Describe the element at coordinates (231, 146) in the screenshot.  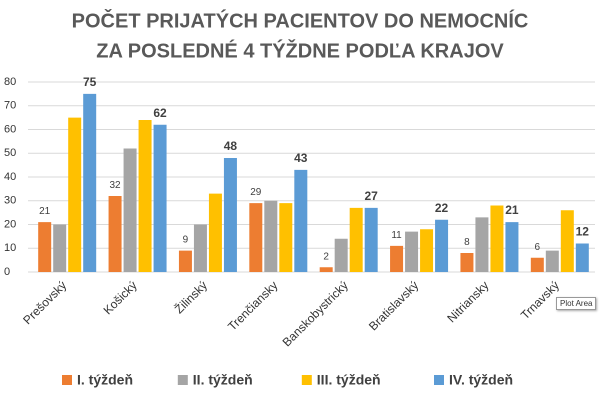
I see `data-label: 48` at that location.